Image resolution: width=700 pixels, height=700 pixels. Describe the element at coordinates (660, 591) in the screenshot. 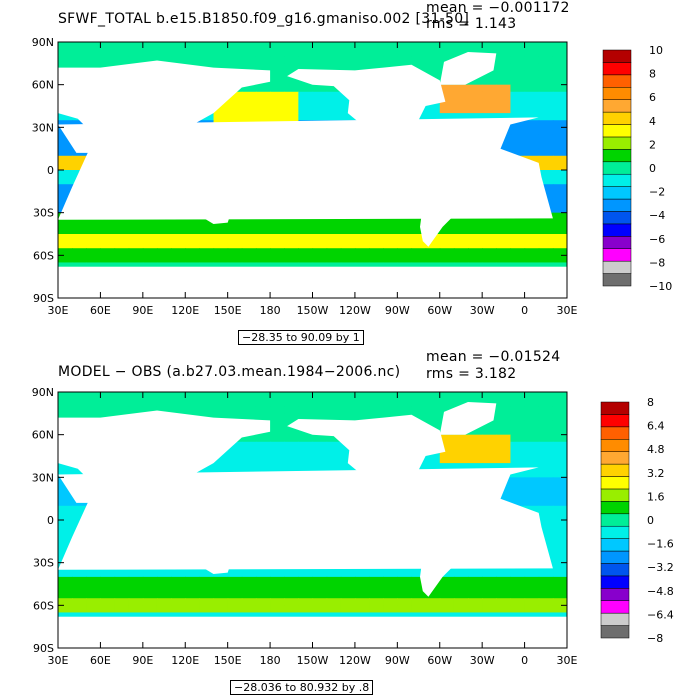

I see `colorbar-label: −4.8` at that location.